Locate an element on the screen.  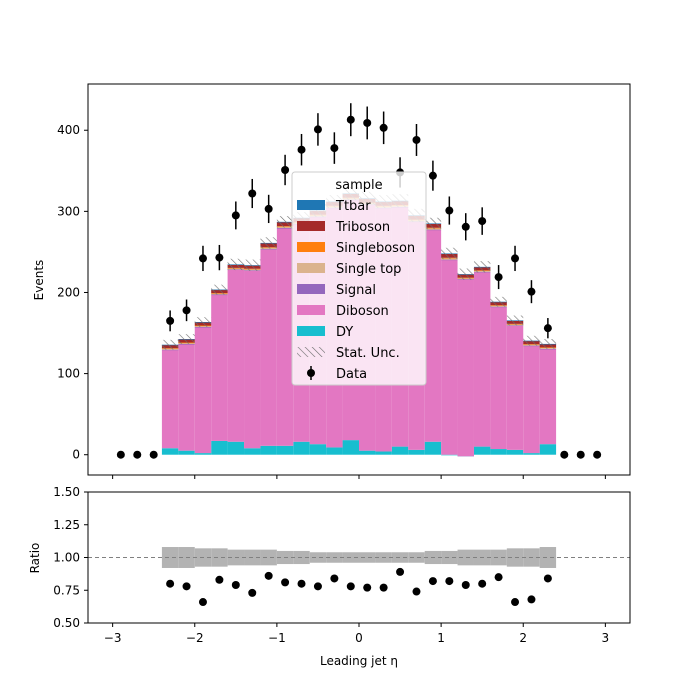
y-axis-label-ratio: Ratio is located at coordinates (35, 558).